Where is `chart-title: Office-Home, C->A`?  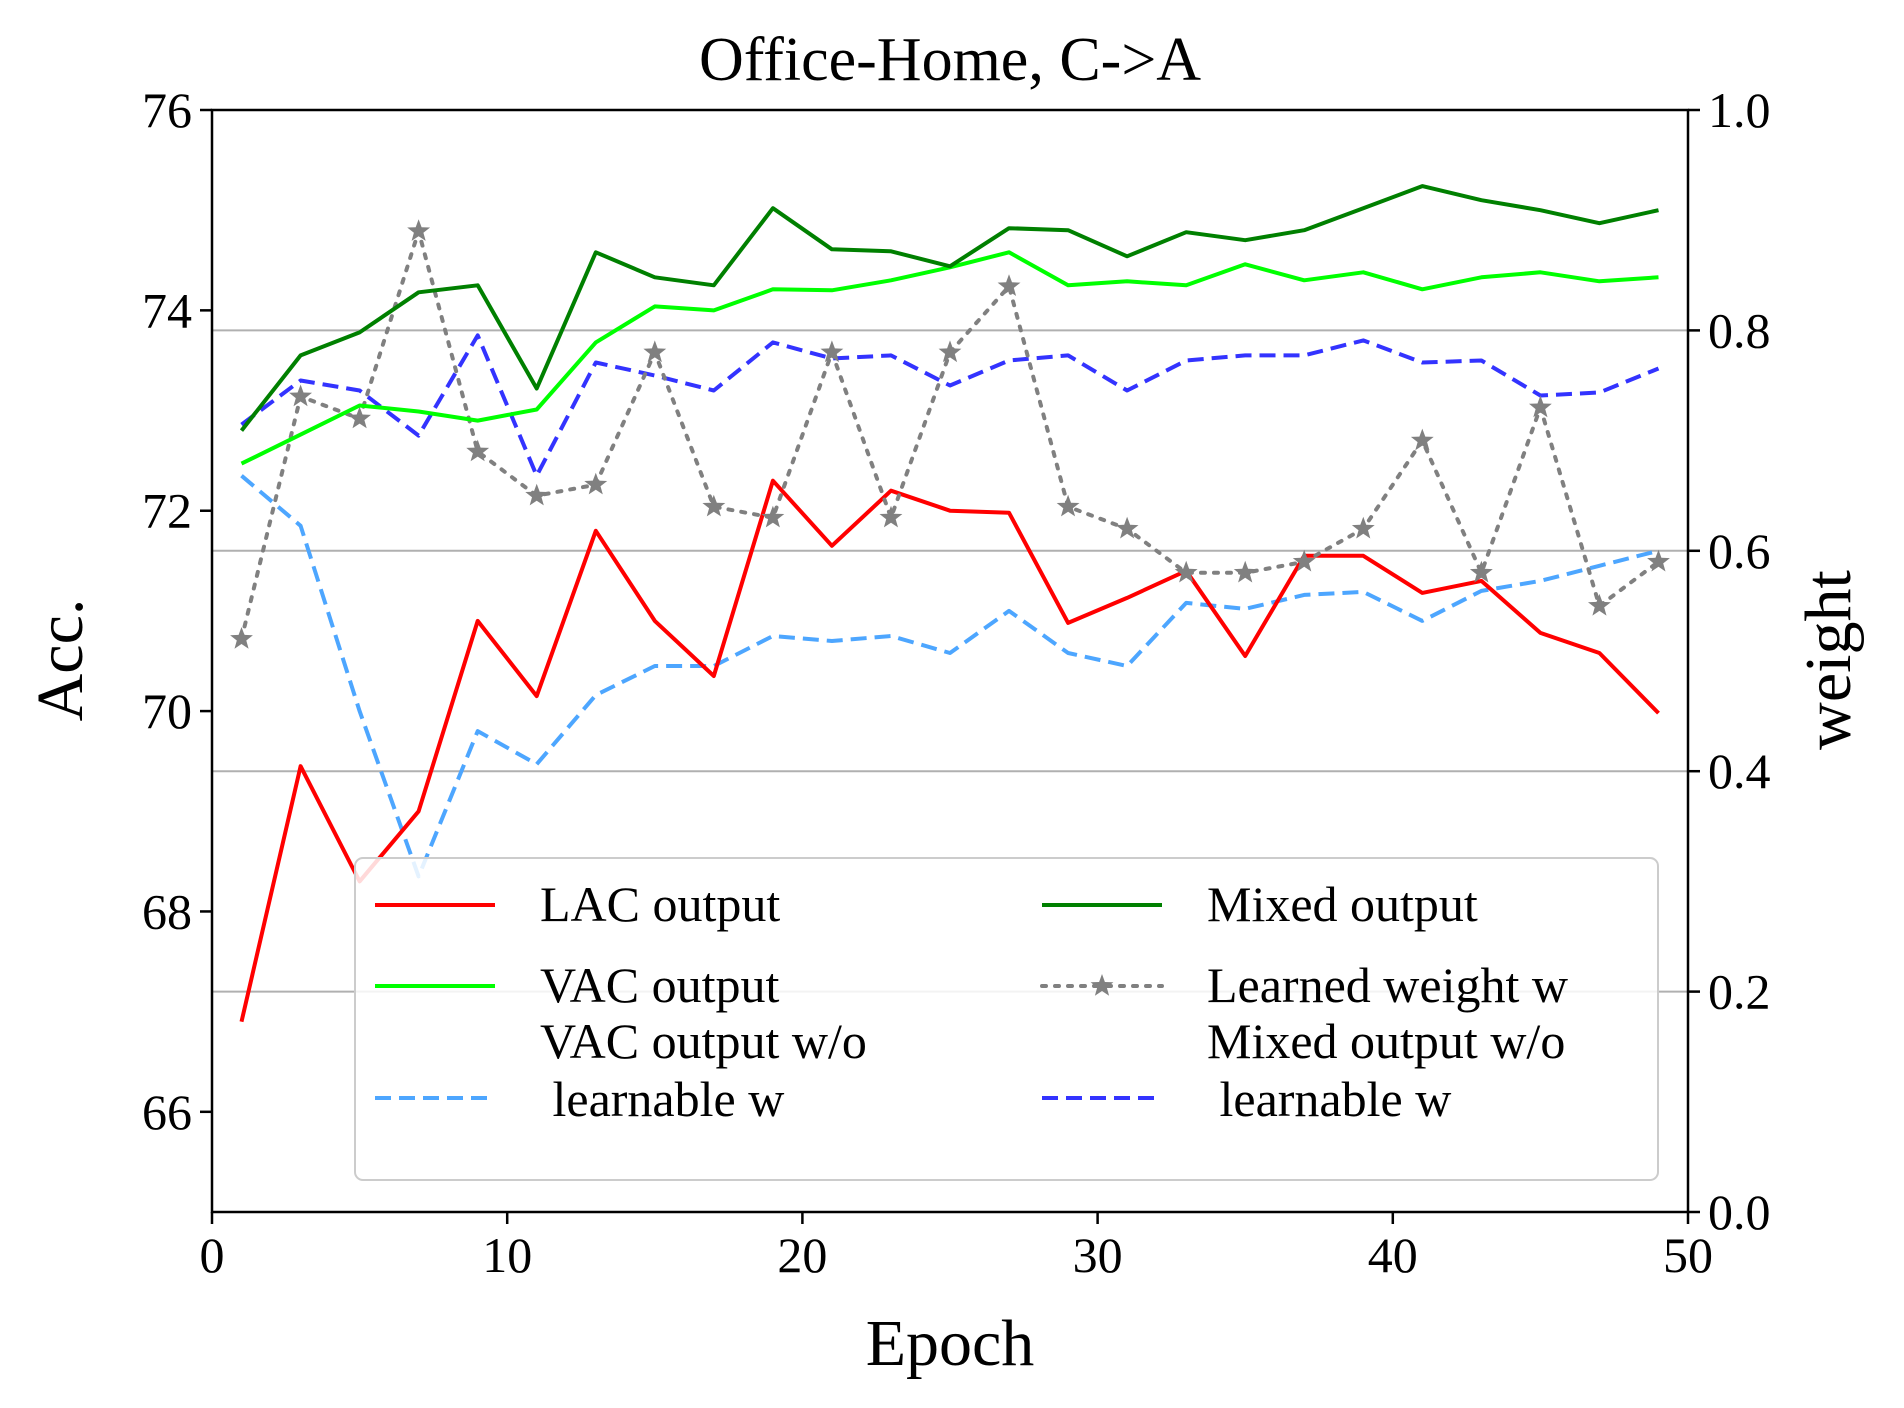
chart-title: Office-Home, C->A is located at coordinates (950, 60).